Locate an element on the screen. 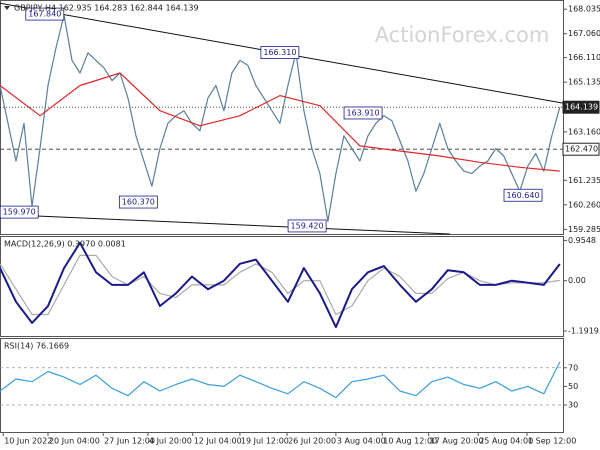 This screenshot has height=450, width=600. trendline is located at coordinates (225, 224).